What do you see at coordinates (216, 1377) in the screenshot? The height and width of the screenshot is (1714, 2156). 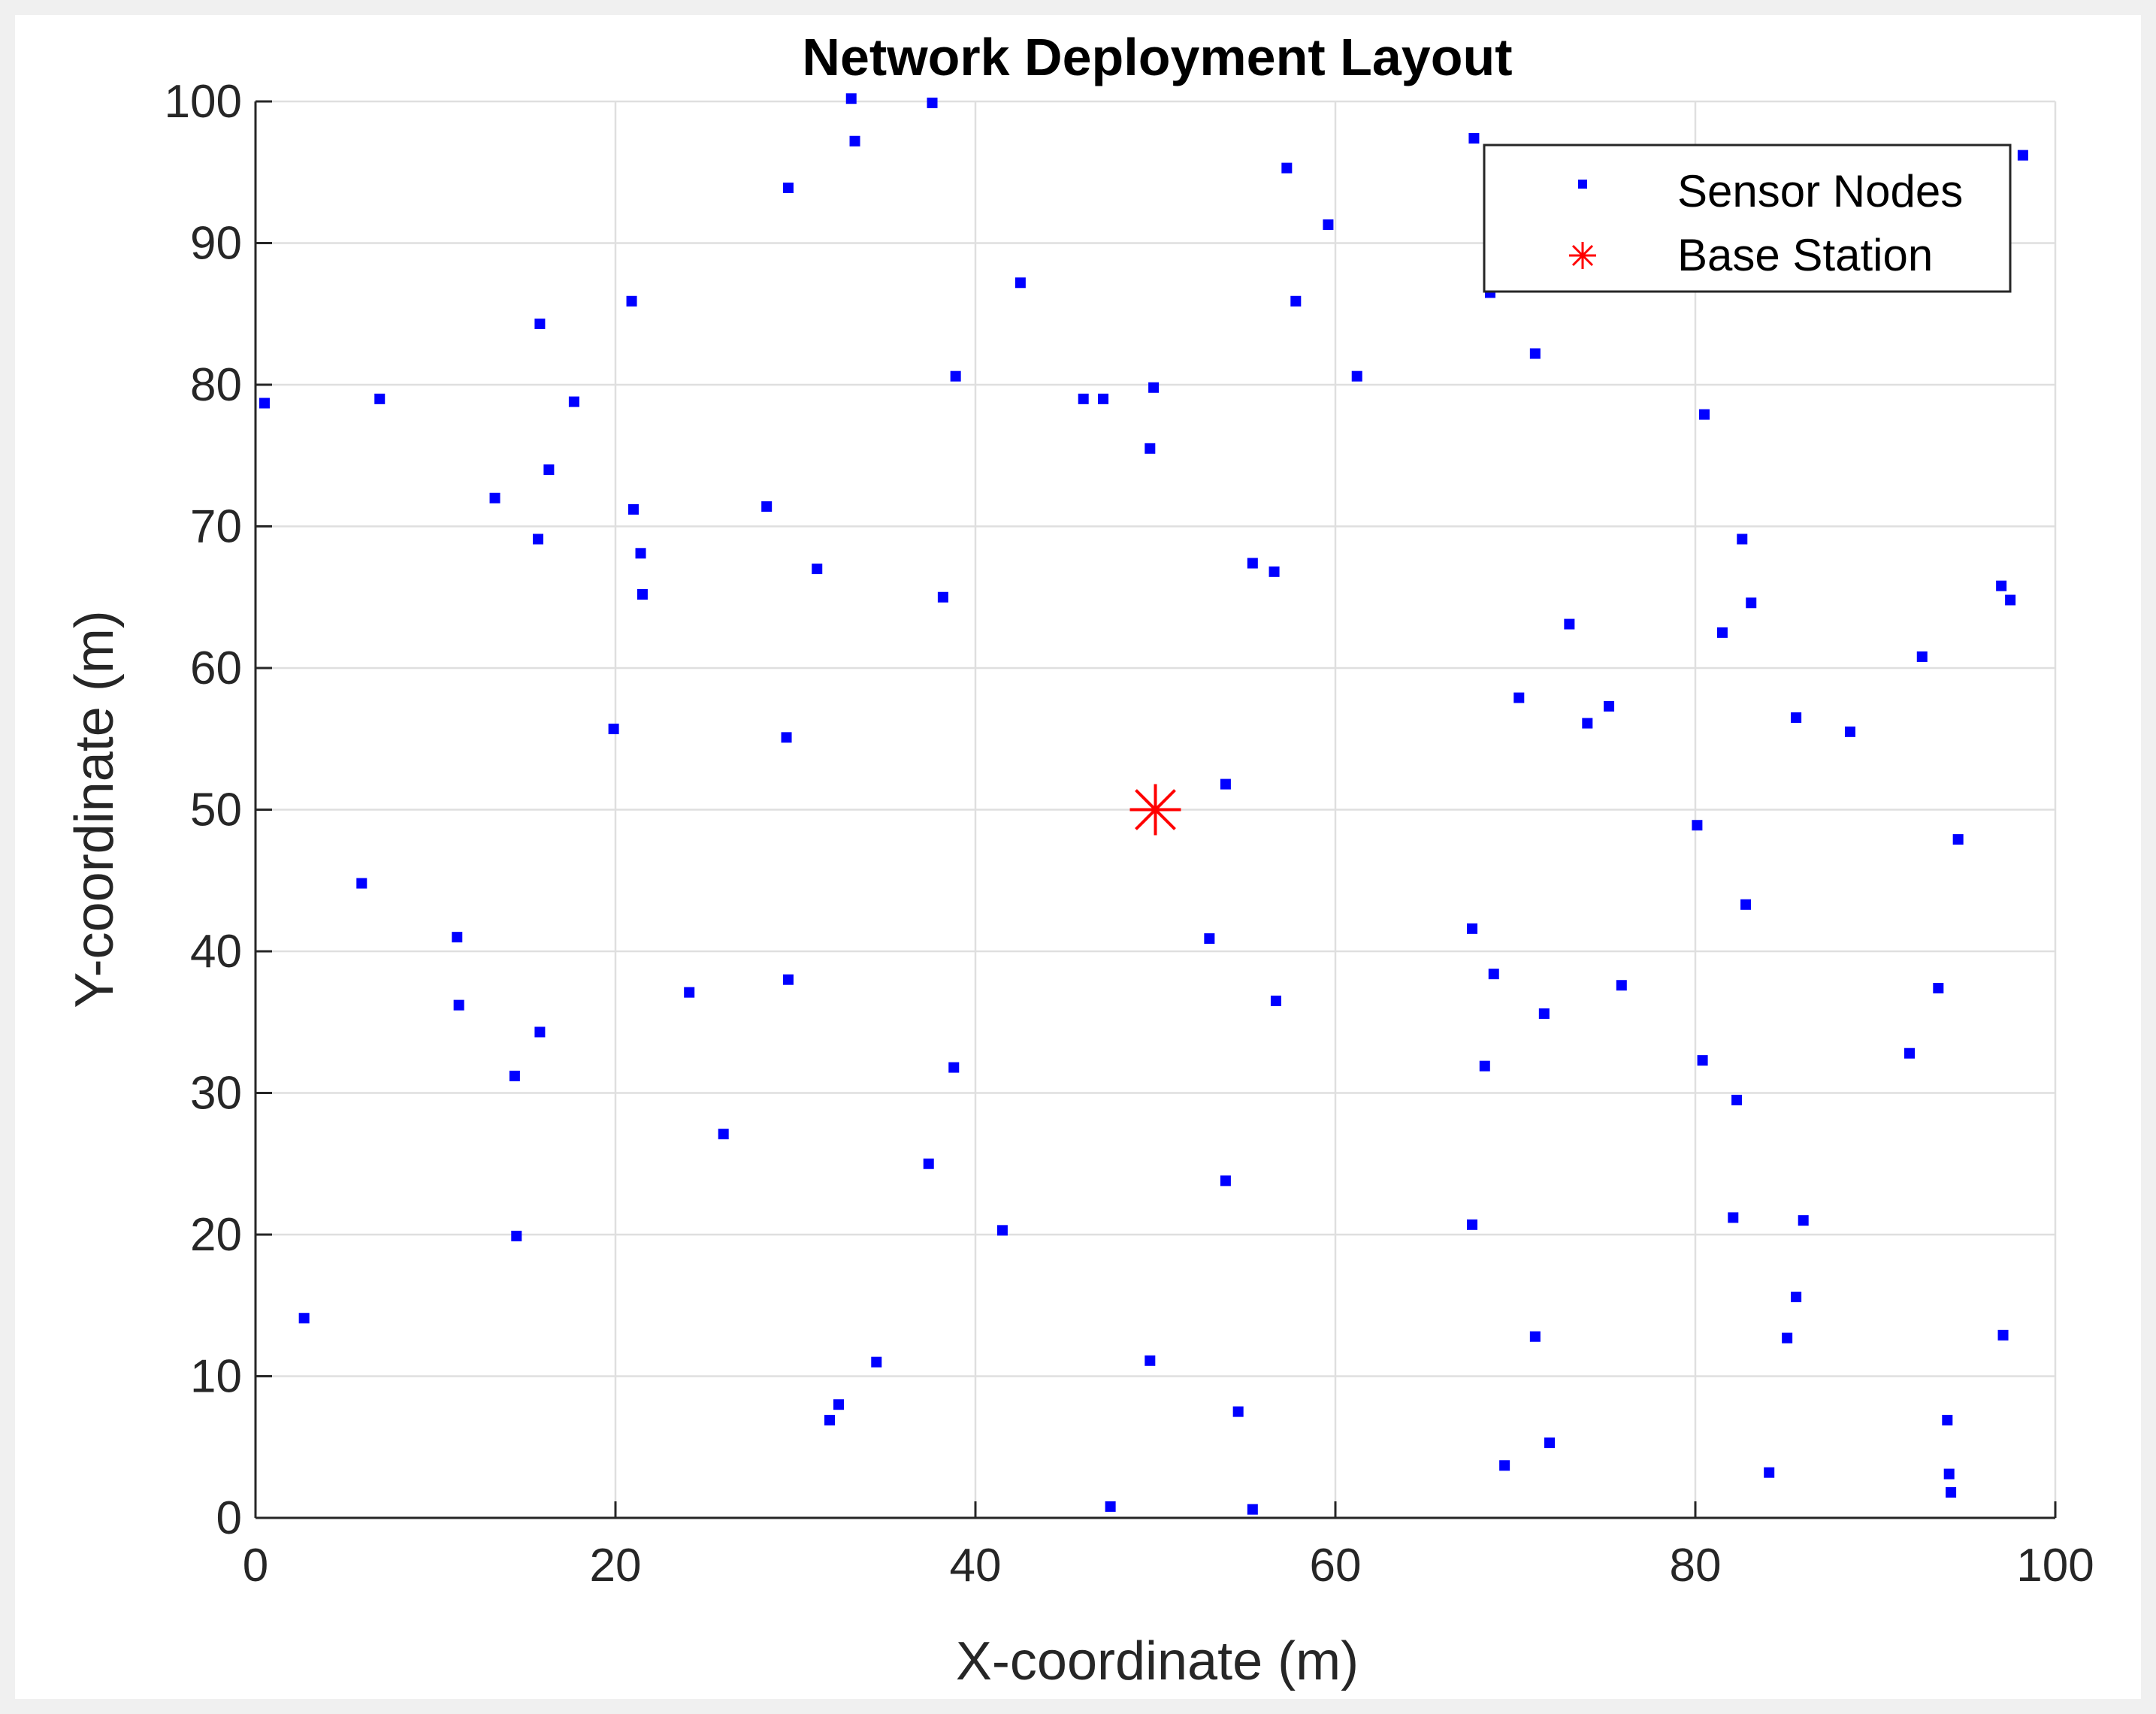 I see `y-tick-label: 10` at bounding box center [216, 1377].